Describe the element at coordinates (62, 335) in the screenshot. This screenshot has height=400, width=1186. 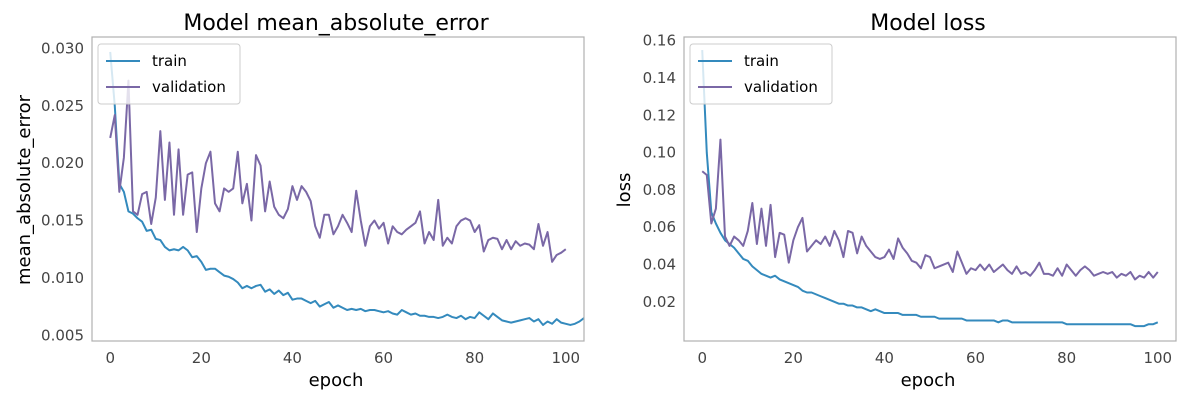
I see `y-tick-label: 0.005` at that location.